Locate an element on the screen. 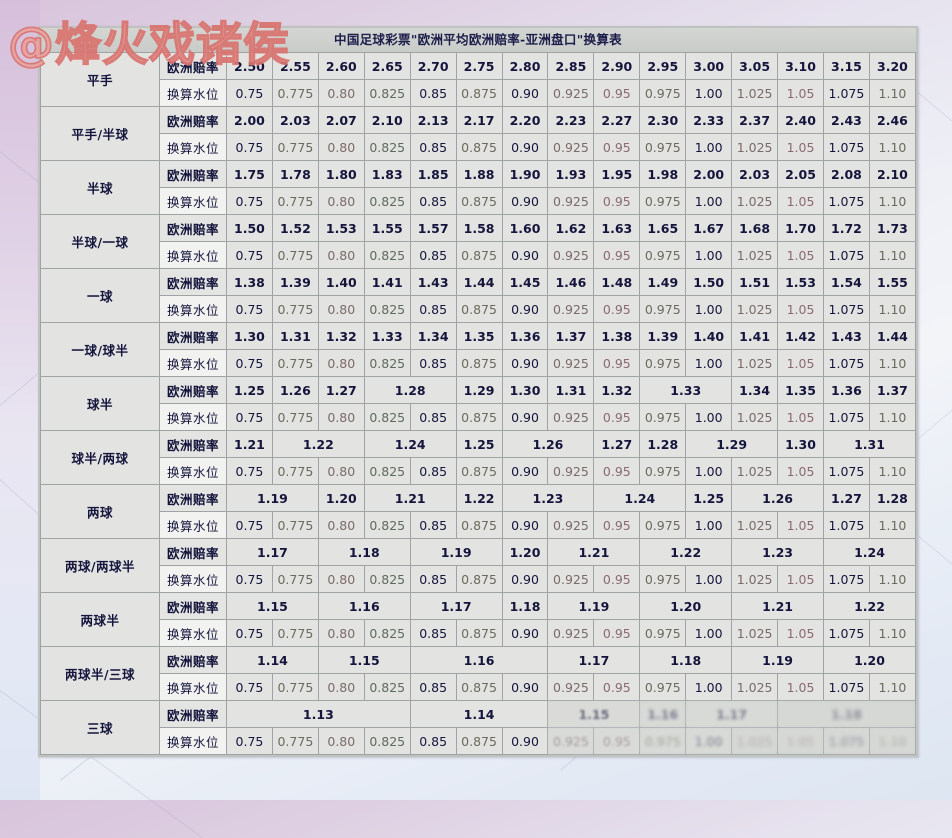 This screenshot has width=952, height=838. odds-cell: 1.37 is located at coordinates (892, 390).